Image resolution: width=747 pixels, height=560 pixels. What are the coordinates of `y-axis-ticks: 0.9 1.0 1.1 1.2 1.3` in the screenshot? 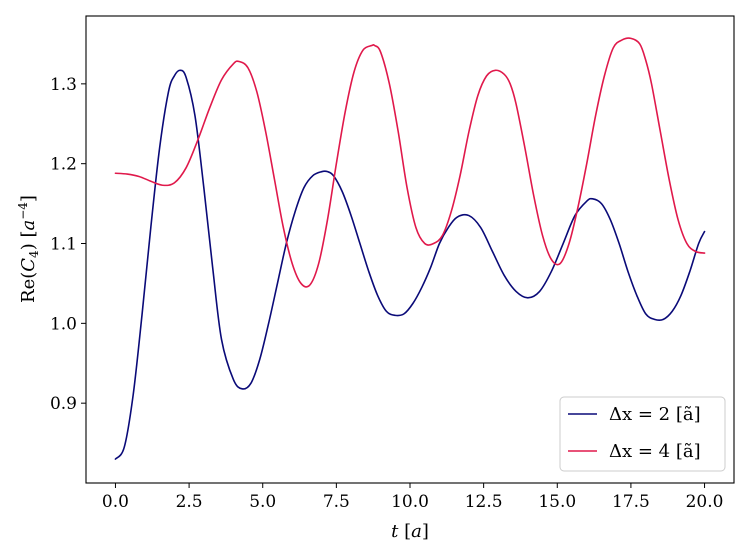 It's located at (68, 244).